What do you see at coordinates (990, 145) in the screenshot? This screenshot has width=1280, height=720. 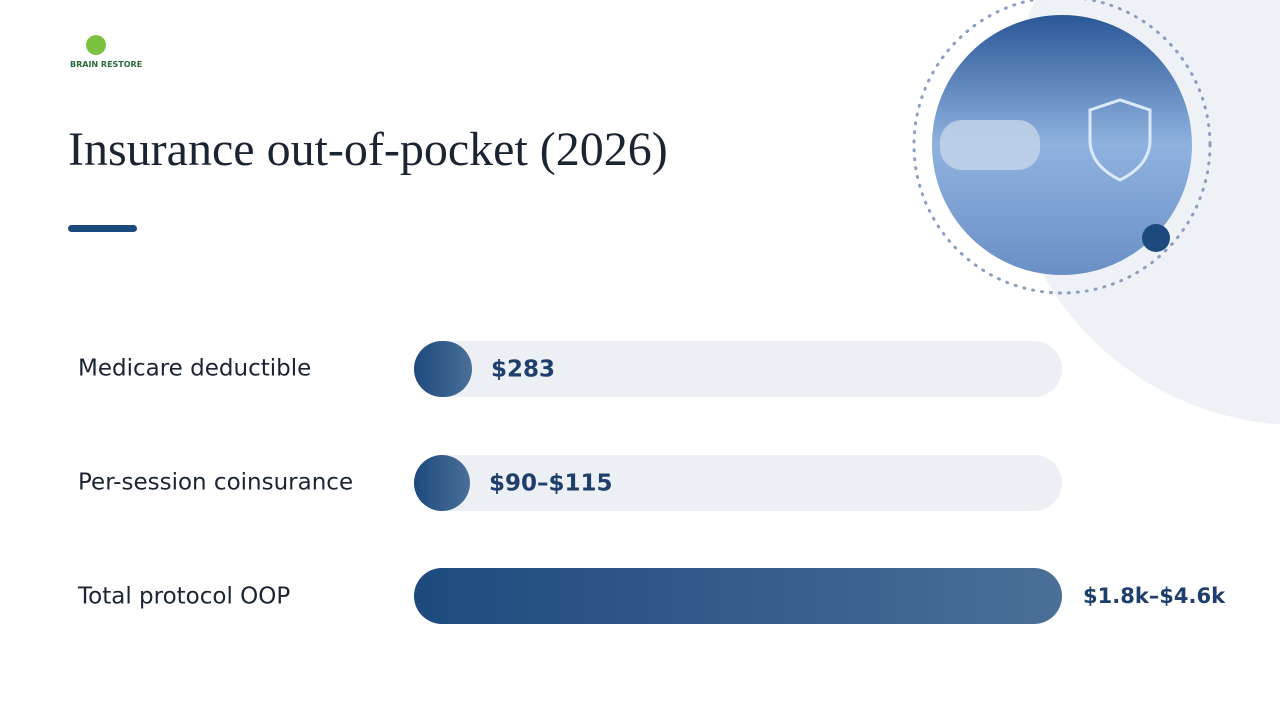 I see `machine-illustration` at bounding box center [990, 145].